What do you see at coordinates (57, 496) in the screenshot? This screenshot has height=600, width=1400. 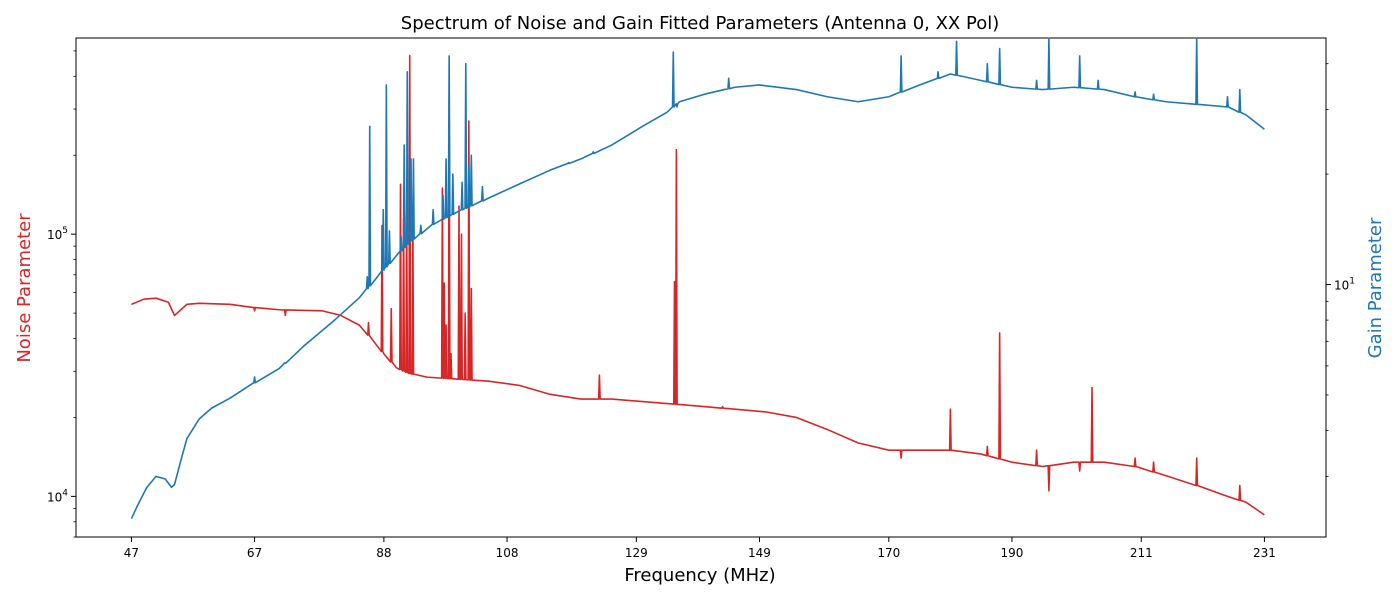 I see `y-left-tick-label: 10⁴` at bounding box center [57, 496].